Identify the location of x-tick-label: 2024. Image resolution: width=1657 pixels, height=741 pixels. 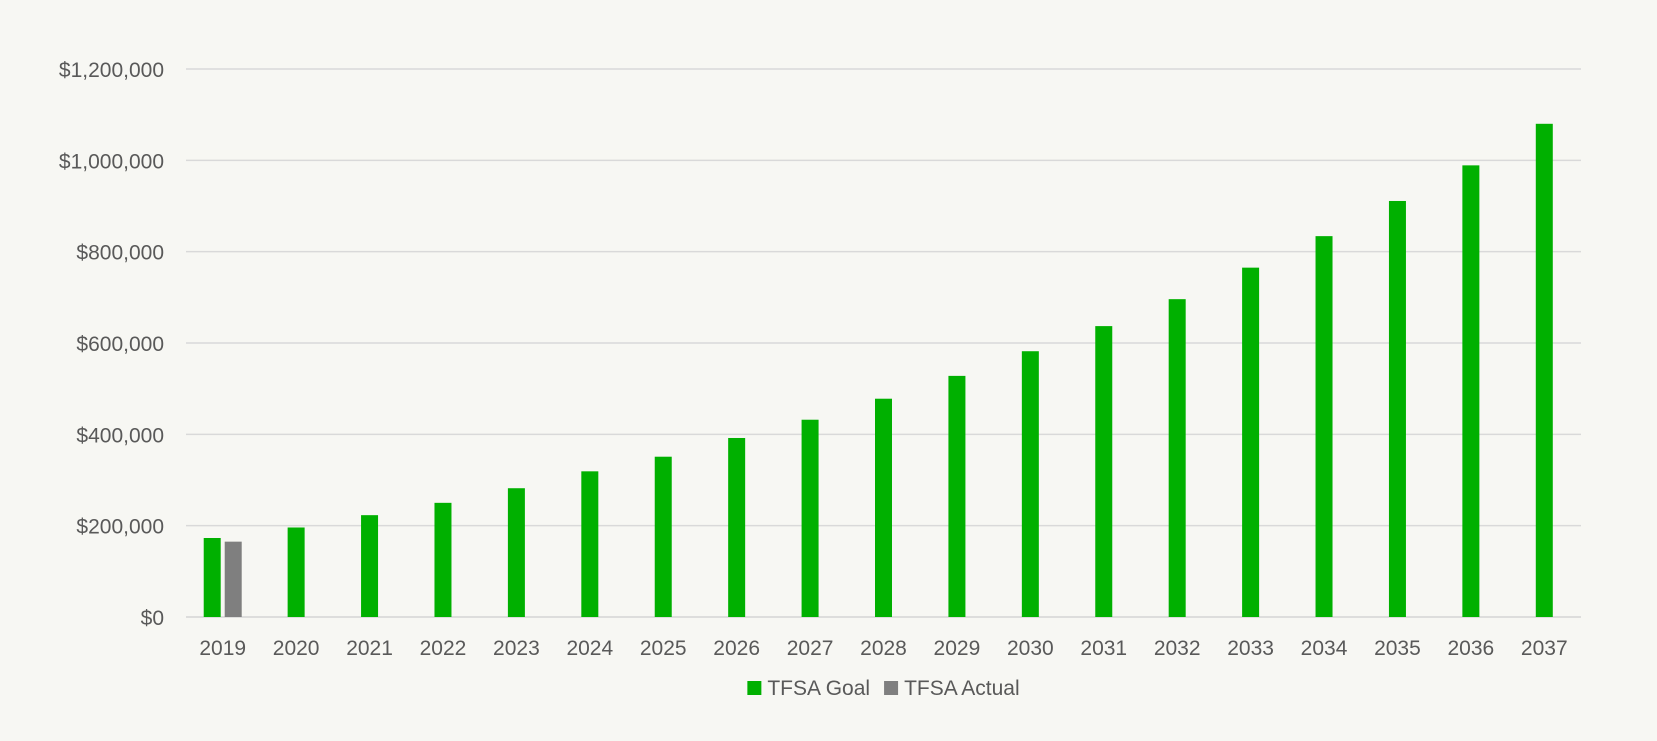
(589, 648).